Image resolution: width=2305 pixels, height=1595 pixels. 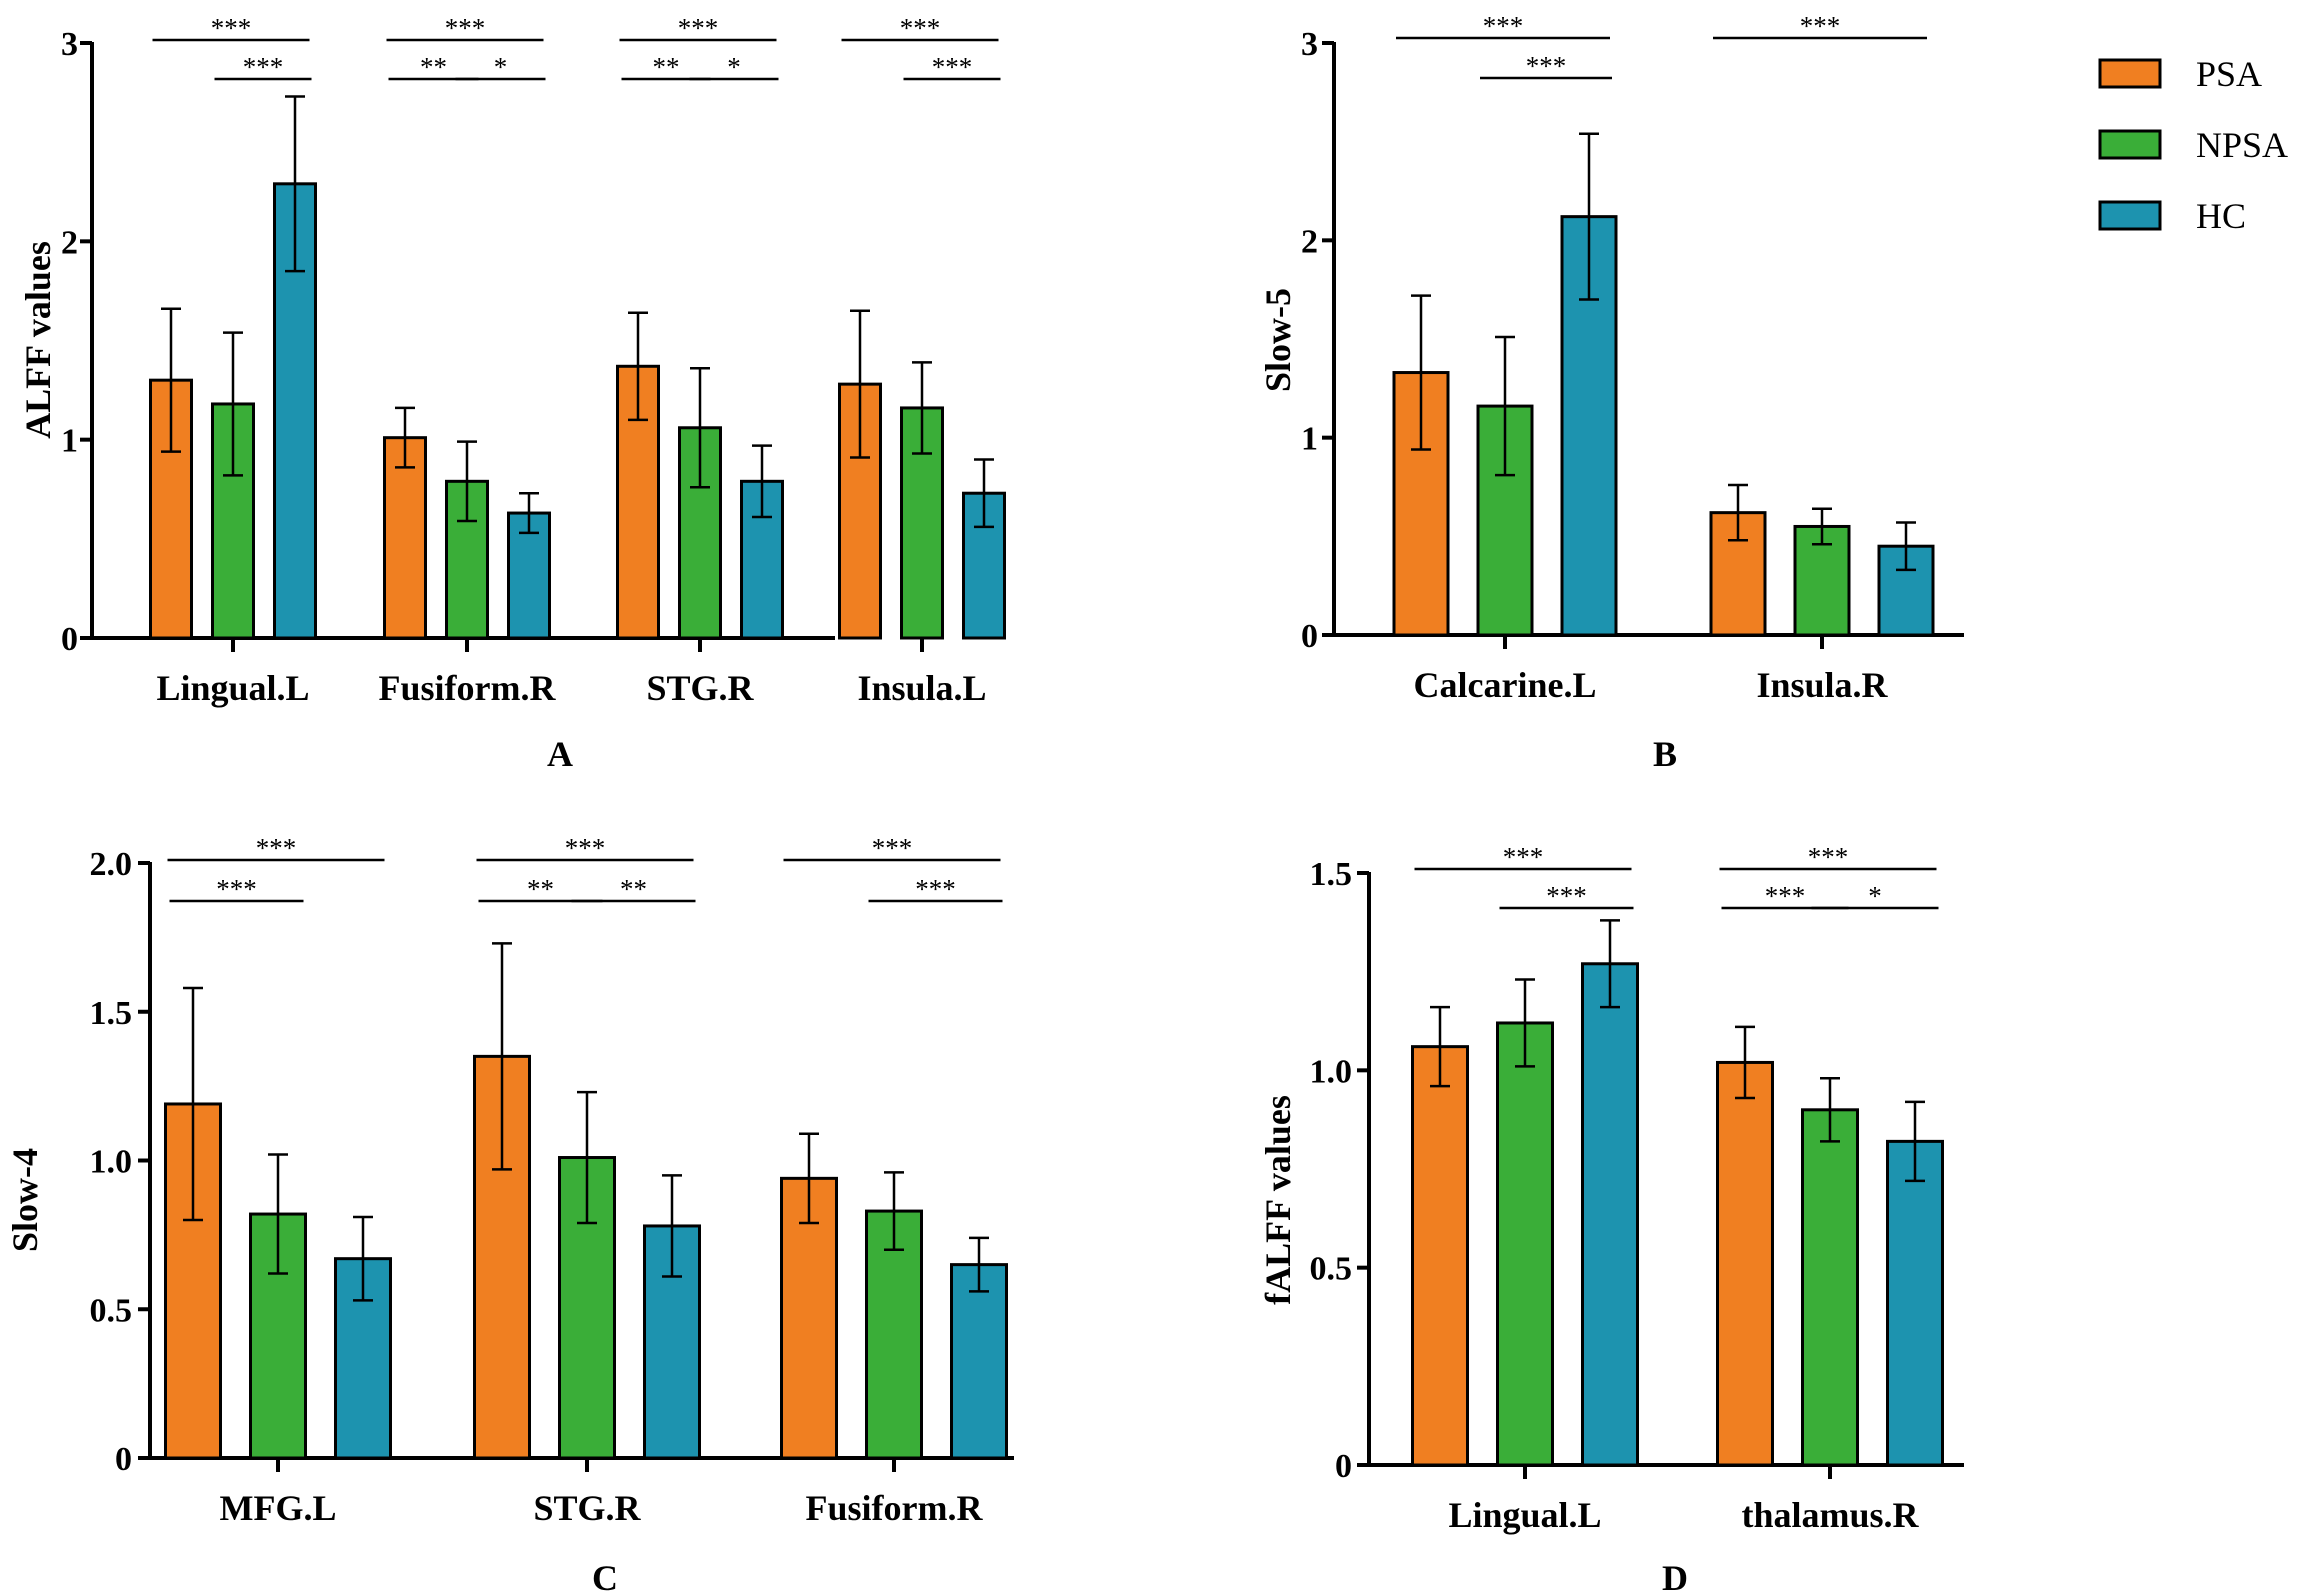 I want to click on legend-item-hc: HC, so click(x=2172, y=216).